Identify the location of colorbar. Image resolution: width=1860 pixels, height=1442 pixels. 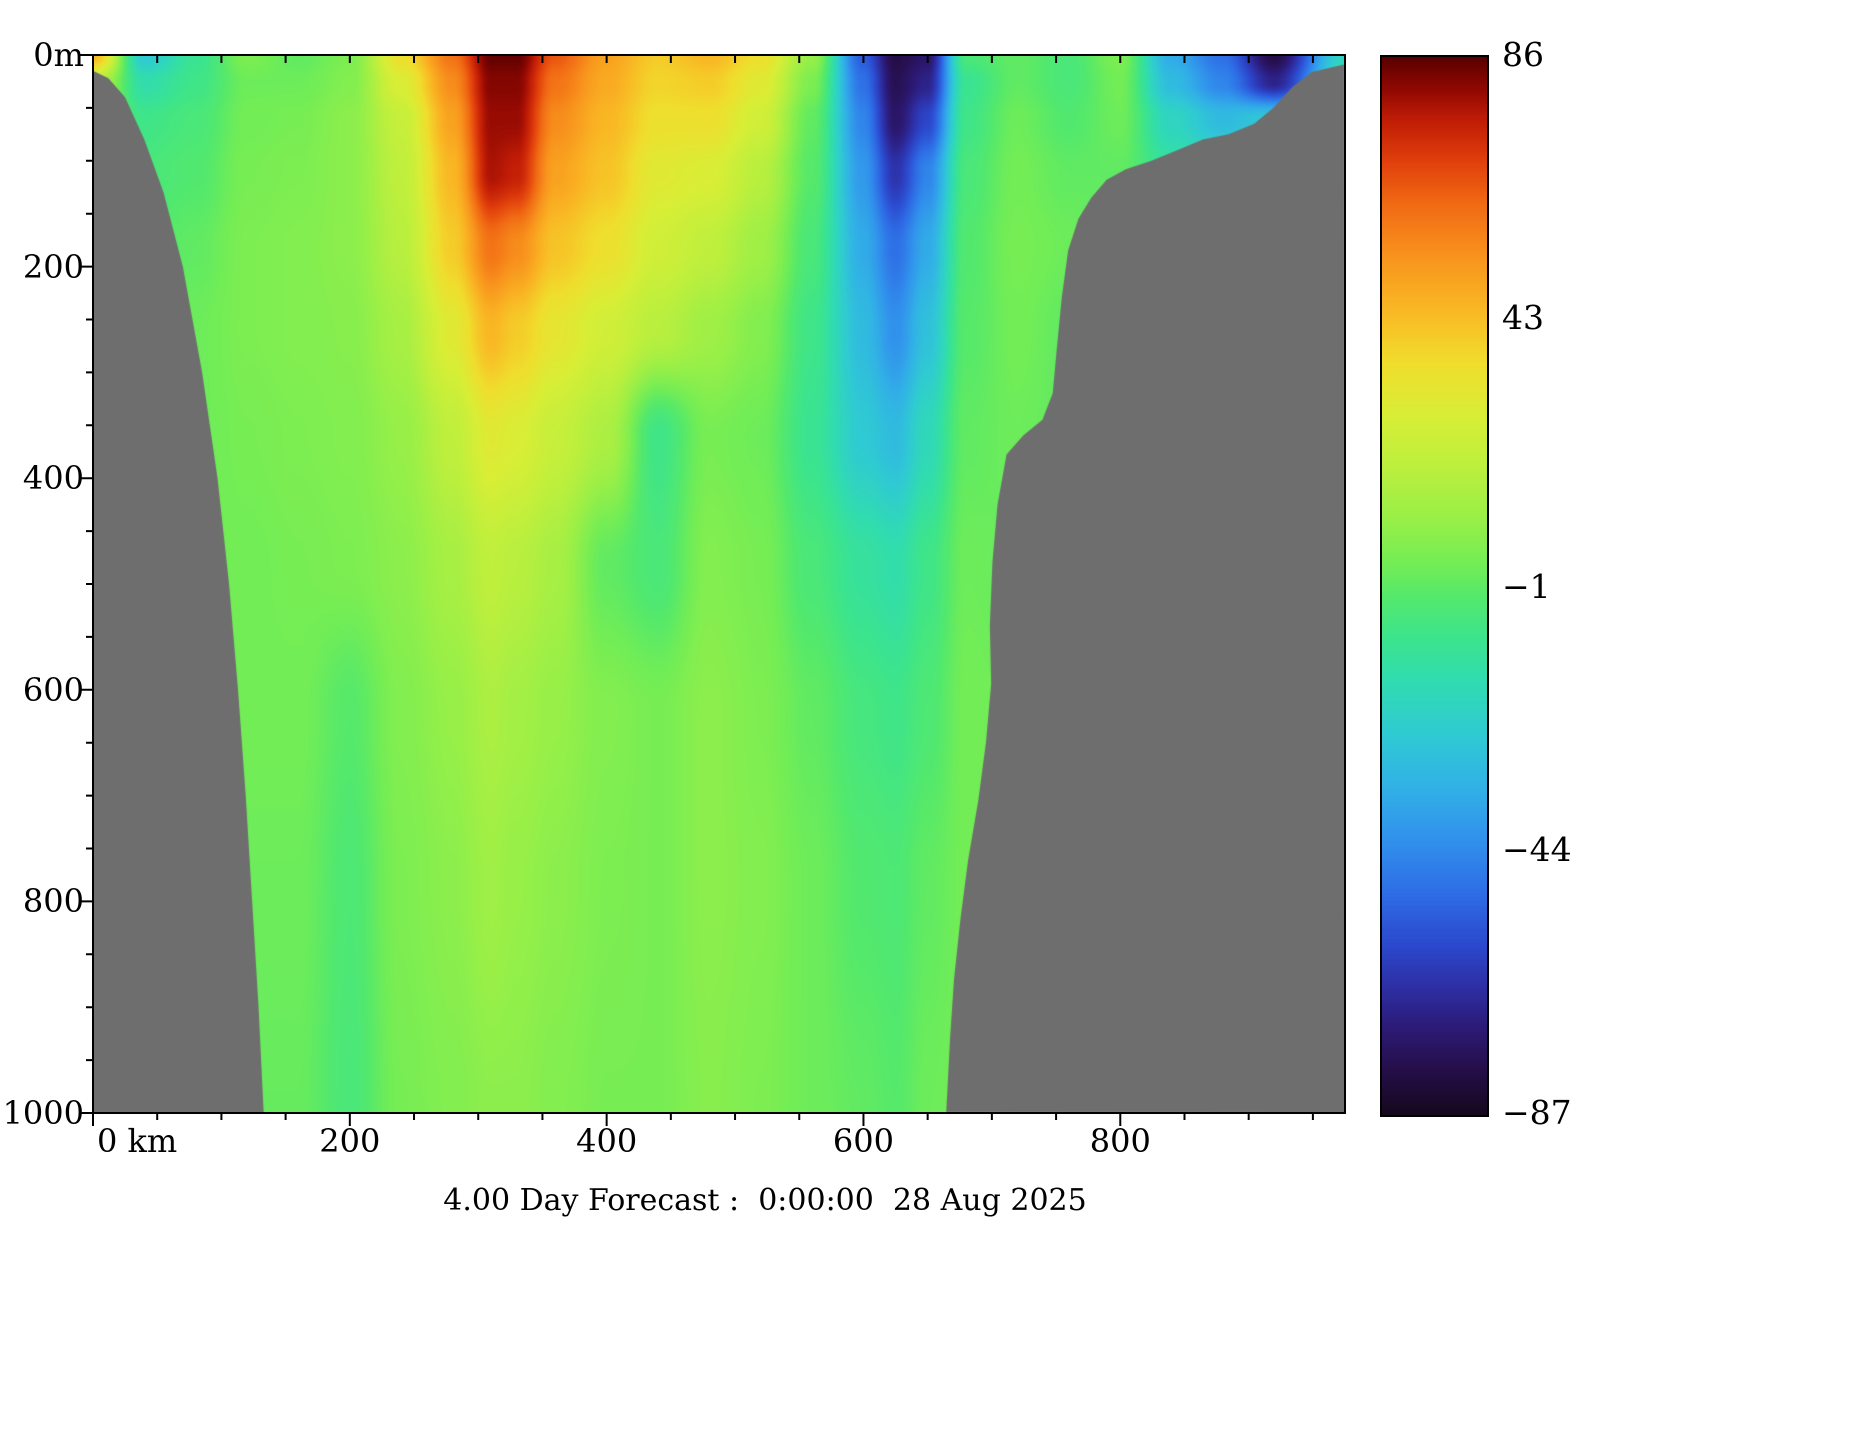
(1434, 586).